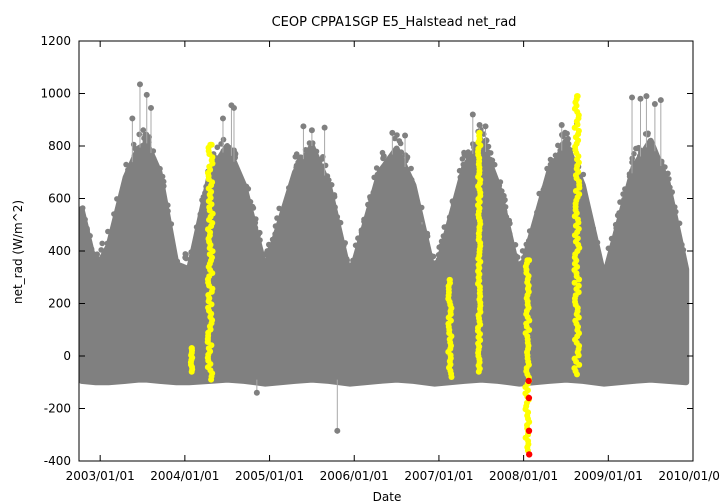  I want to click on y-tick-label: 0, so click(67, 356).